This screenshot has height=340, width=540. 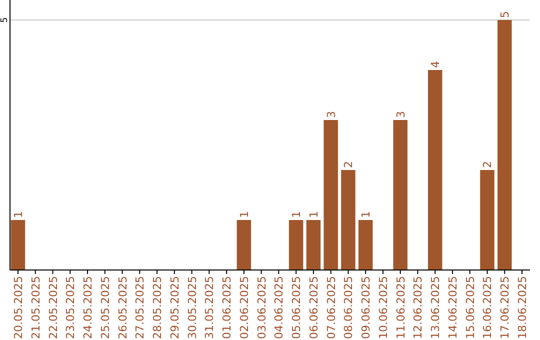 What do you see at coordinates (505, 14) in the screenshot?
I see `data-label: 5` at bounding box center [505, 14].